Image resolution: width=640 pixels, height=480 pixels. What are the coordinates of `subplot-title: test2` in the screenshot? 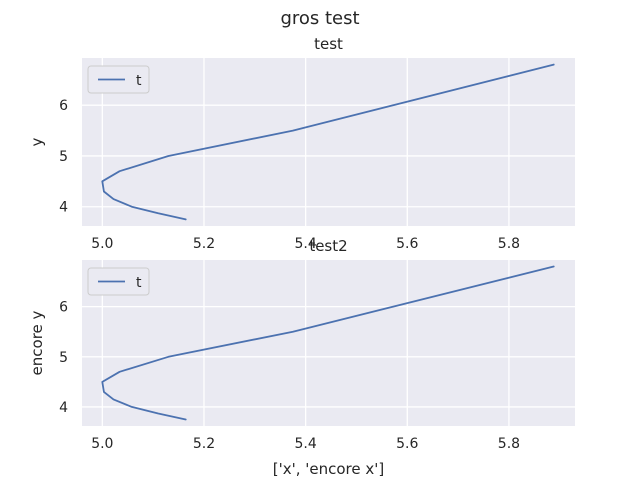 It's located at (328, 246).